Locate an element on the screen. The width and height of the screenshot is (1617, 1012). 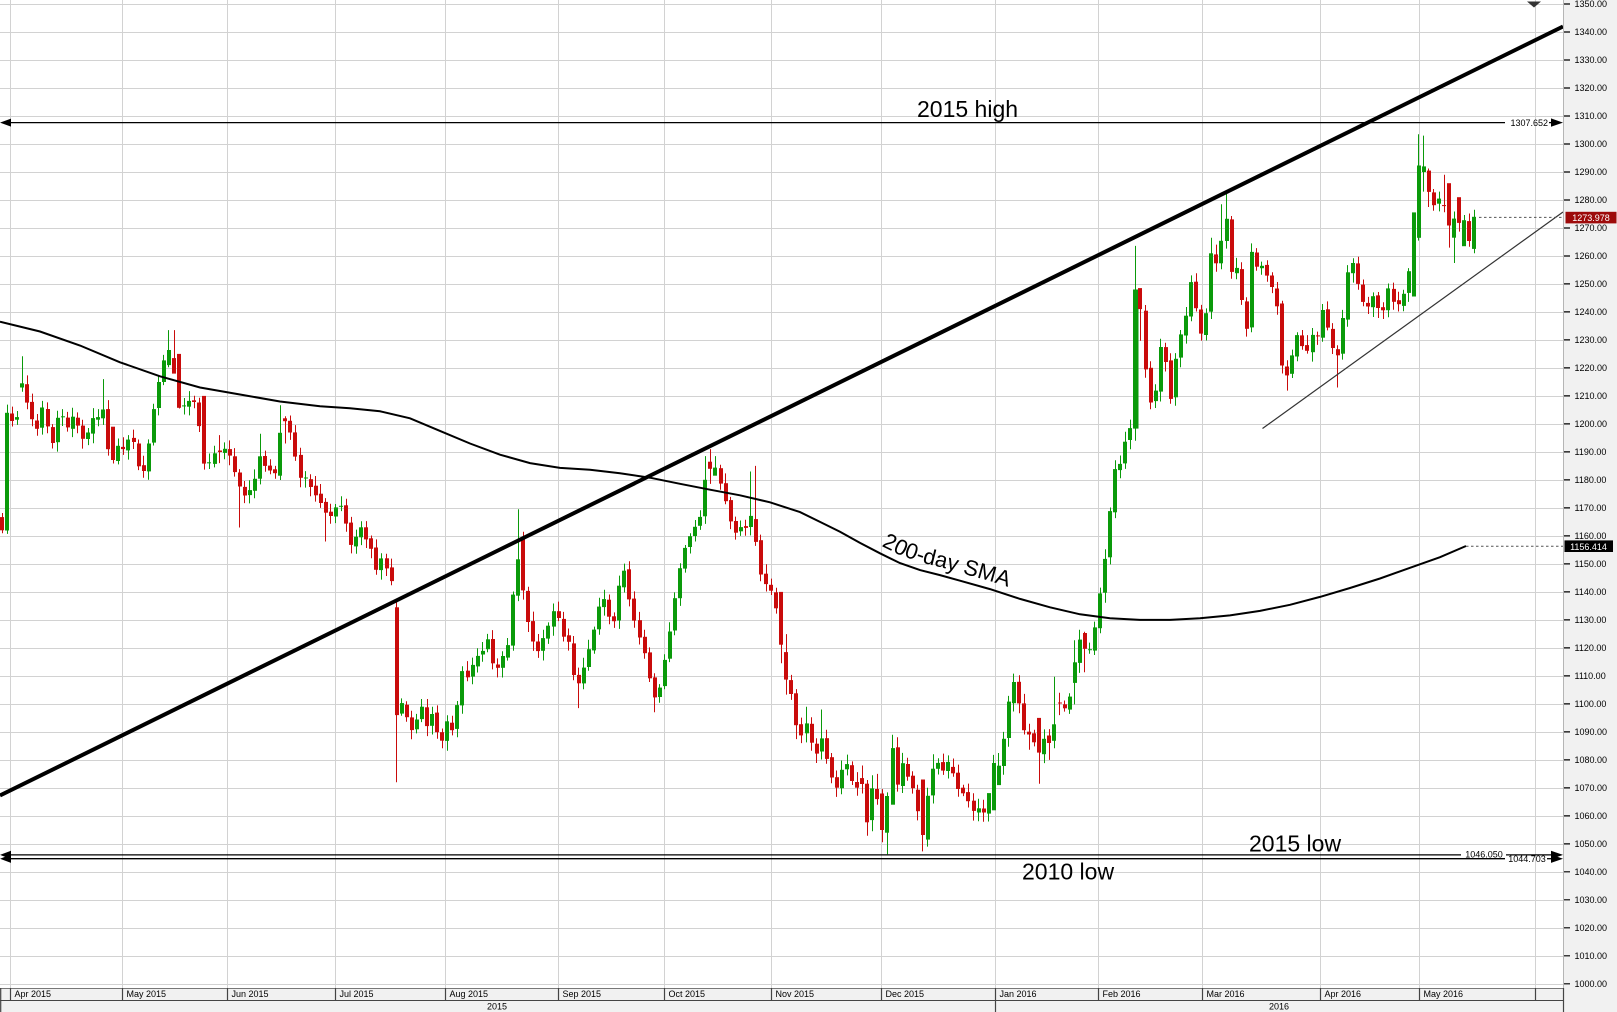
svg-text: 1260.00 is located at coordinates (1591, 256).